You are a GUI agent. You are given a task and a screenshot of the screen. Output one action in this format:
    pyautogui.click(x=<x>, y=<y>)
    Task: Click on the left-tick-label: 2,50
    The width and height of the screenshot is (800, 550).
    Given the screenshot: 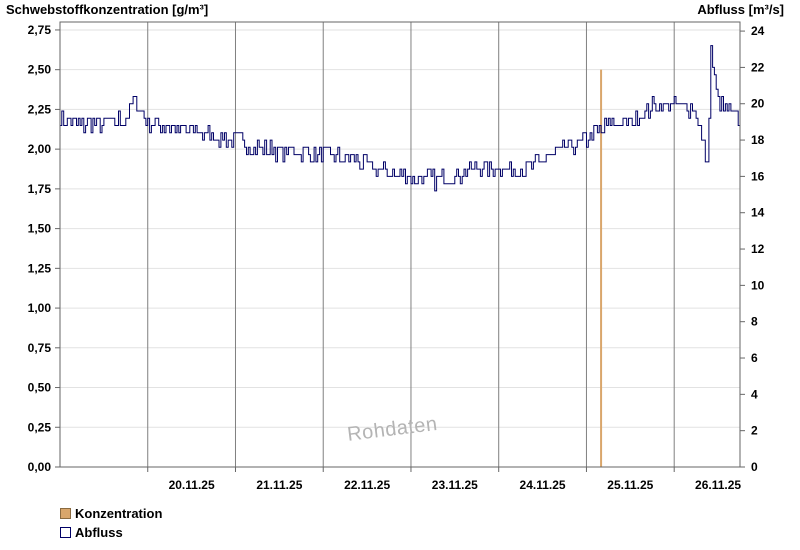 What is the action you would take?
    pyautogui.click(x=40, y=70)
    